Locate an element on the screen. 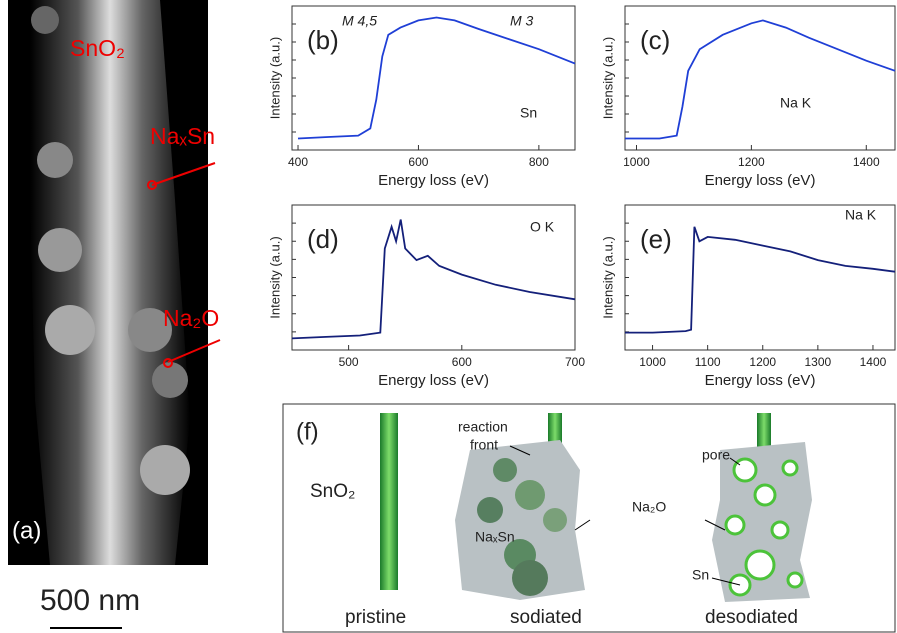 This screenshot has width=897, height=633. x-tick-label: 1300 is located at coordinates (818, 362).